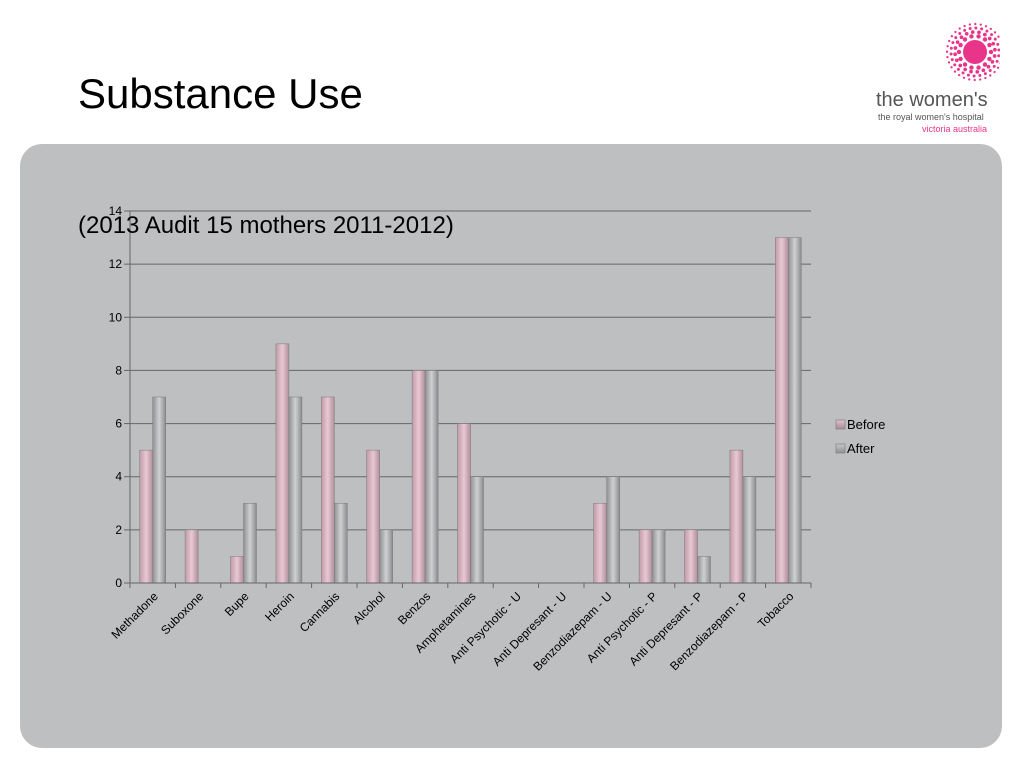  Describe the element at coordinates (866, 424) in the screenshot. I see `legend-label-before: Before` at that location.